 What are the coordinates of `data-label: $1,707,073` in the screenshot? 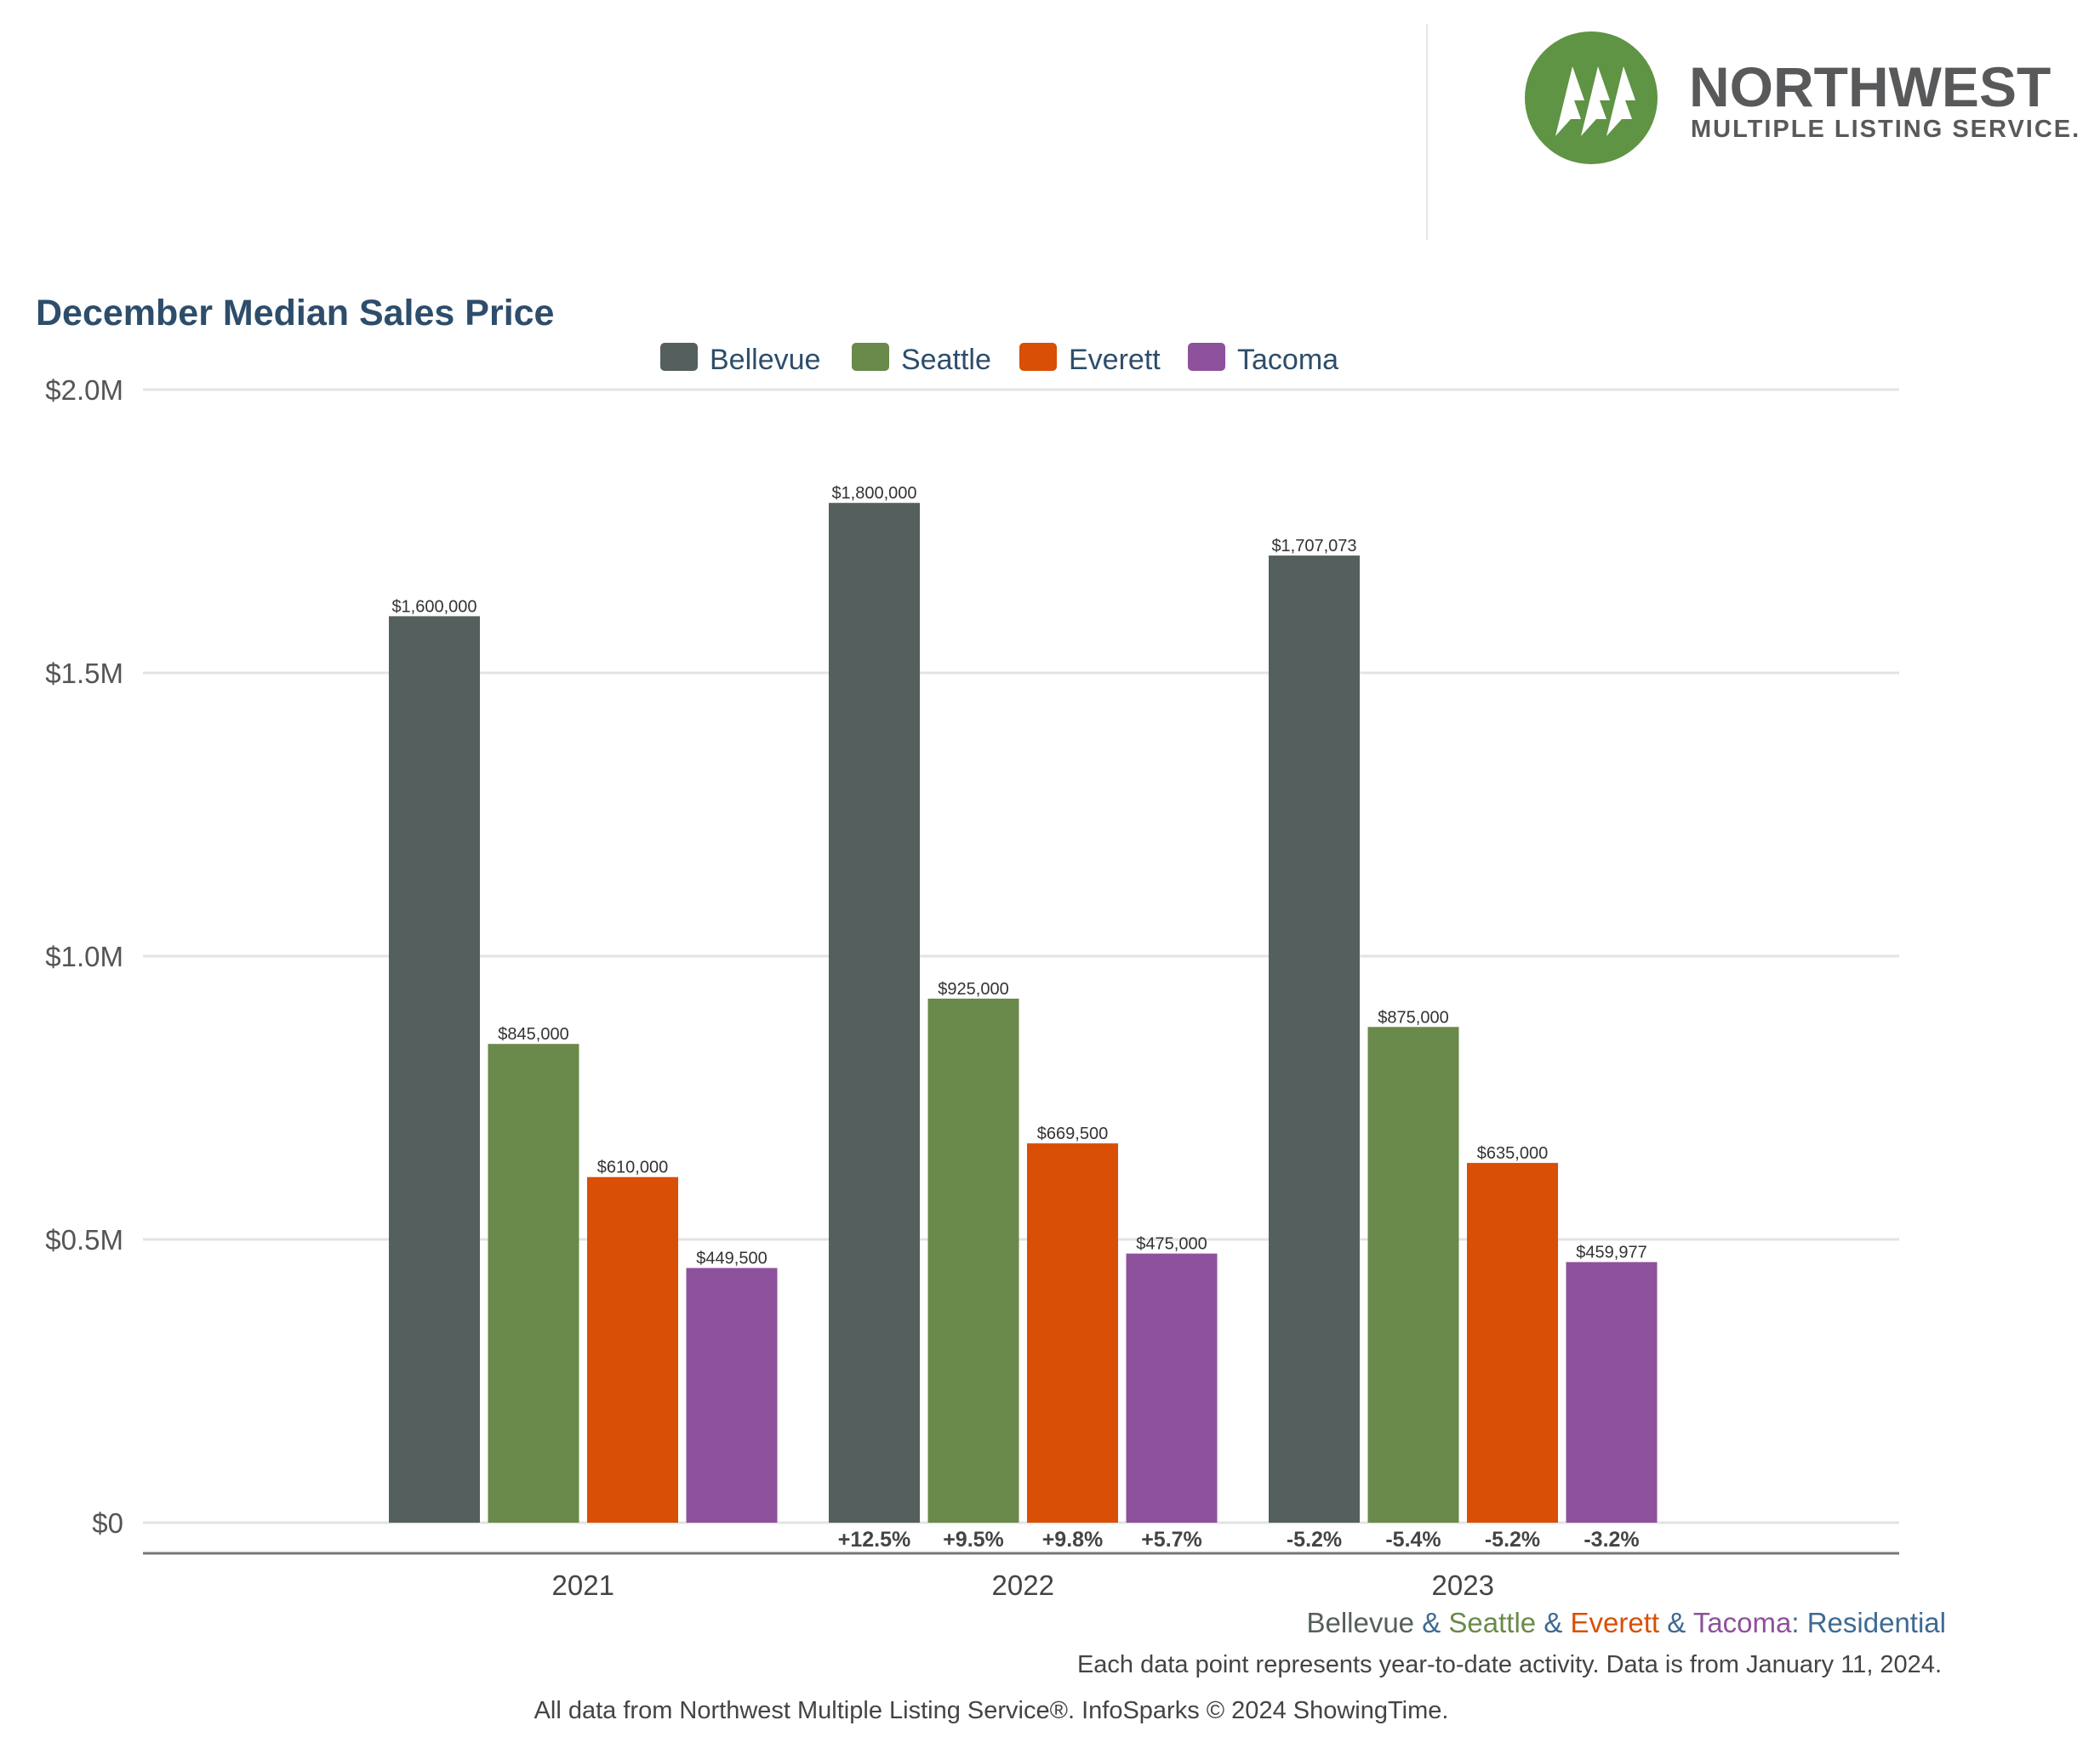 It's located at (1313, 546).